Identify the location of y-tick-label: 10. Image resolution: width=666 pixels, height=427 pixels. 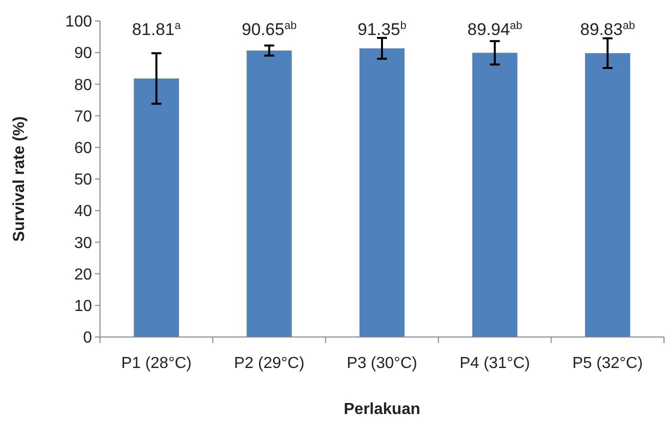
(83, 306).